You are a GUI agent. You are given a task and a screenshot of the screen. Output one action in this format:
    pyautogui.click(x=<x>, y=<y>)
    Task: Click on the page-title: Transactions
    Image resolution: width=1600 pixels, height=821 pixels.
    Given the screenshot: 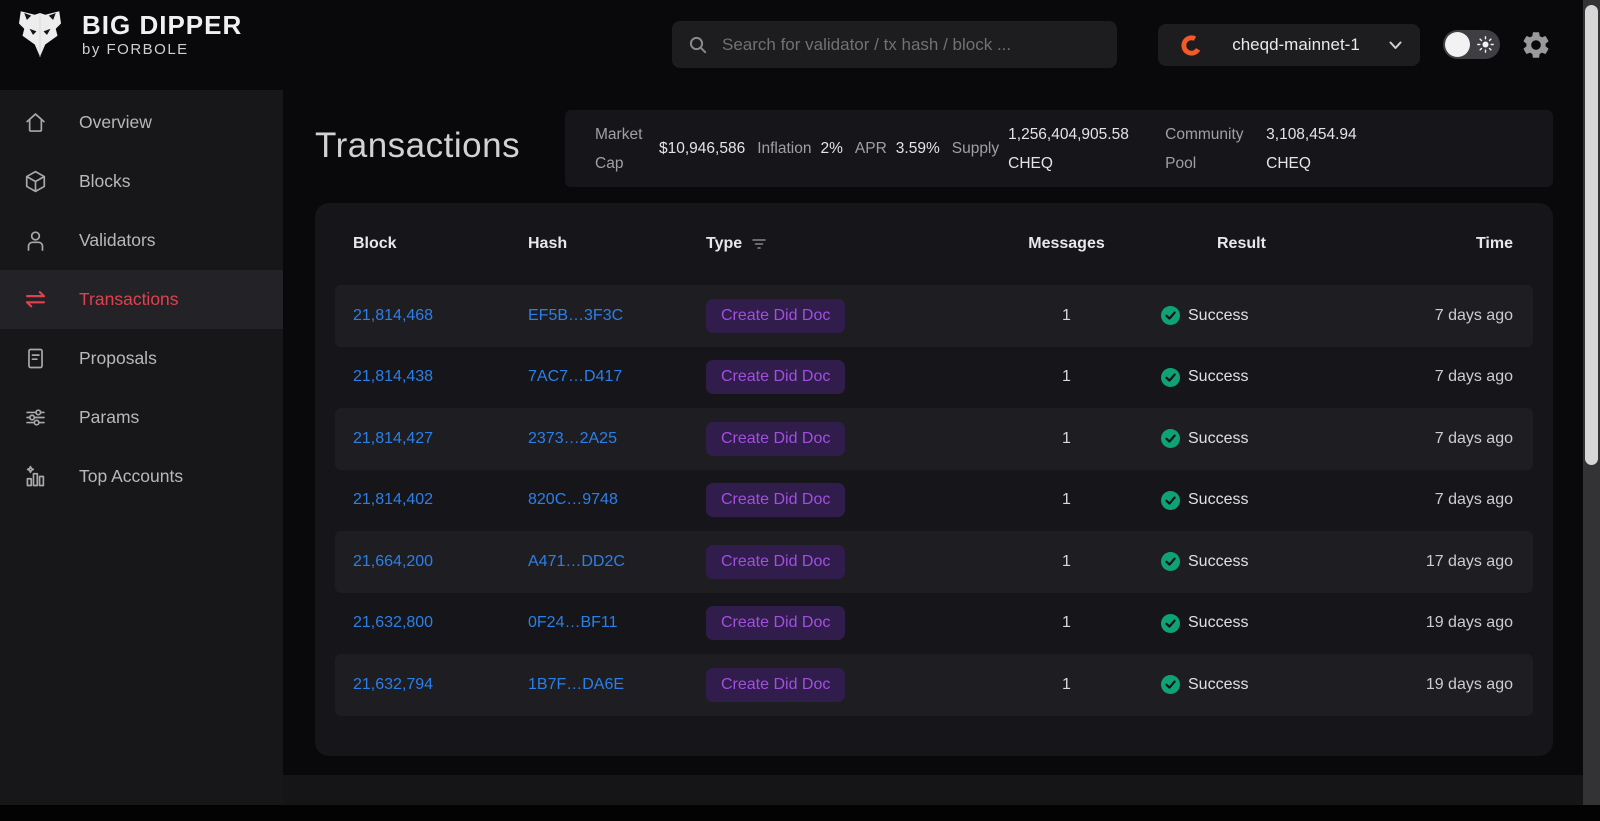 What is the action you would take?
    pyautogui.click(x=418, y=145)
    